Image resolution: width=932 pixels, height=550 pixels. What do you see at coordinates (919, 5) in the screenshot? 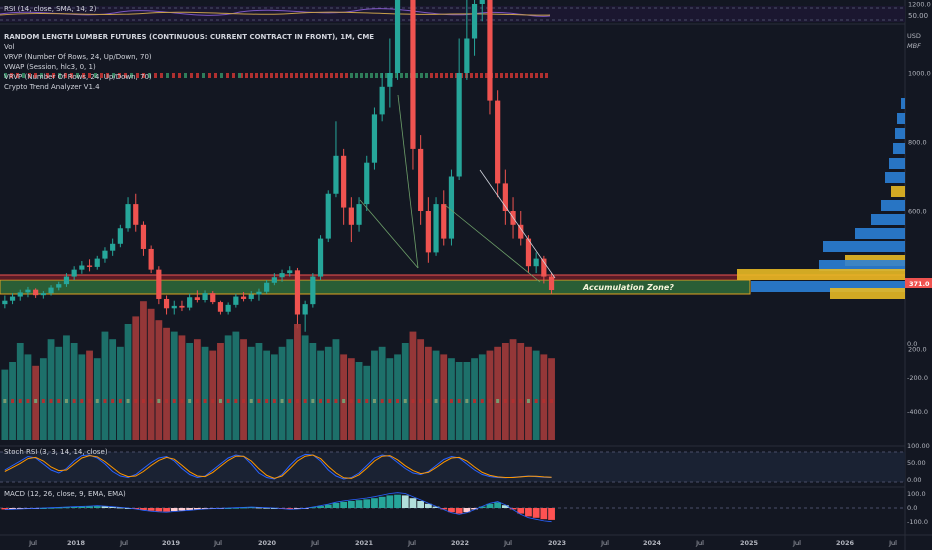
I see `price-tick: 1200.0` at bounding box center [919, 5].